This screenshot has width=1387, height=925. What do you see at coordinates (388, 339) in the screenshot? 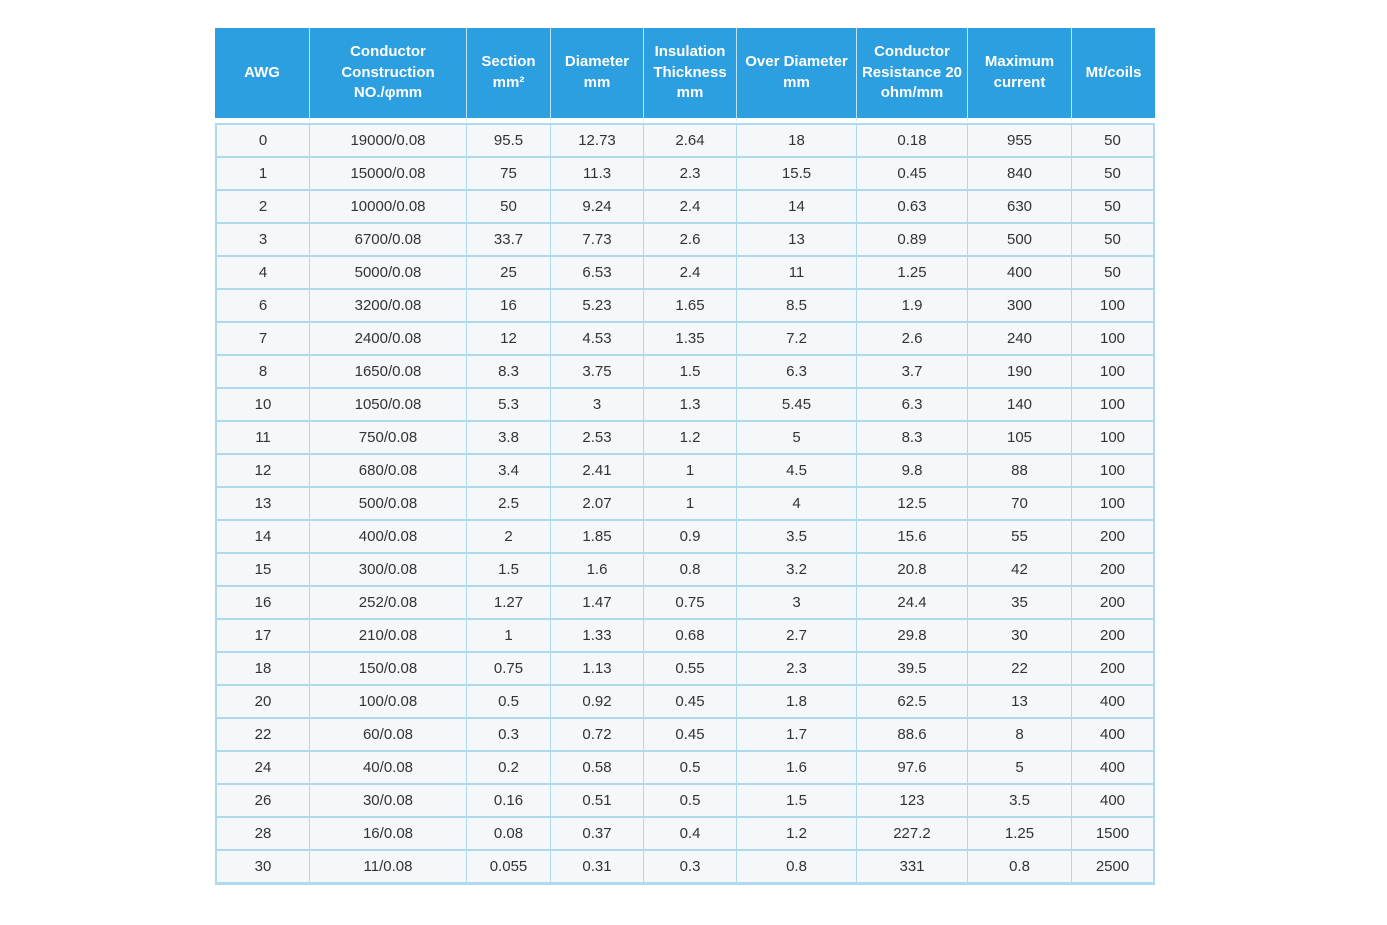
I see `table-cell: 2400/0.08` at bounding box center [388, 339].